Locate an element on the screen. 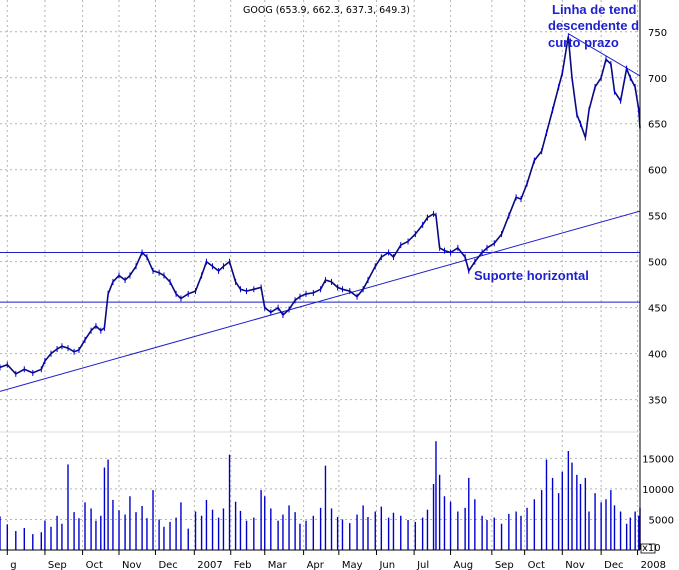  price-tick-label: 650 is located at coordinates (657, 125).